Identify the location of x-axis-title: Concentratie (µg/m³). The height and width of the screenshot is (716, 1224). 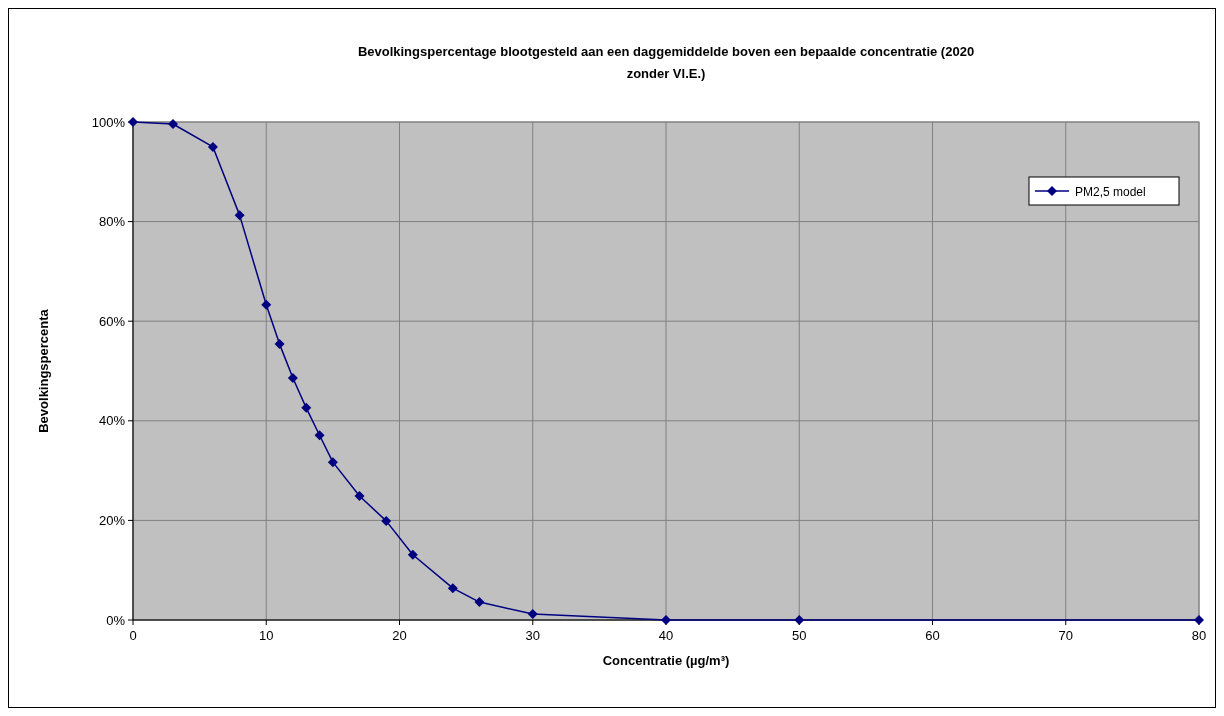
(666, 660).